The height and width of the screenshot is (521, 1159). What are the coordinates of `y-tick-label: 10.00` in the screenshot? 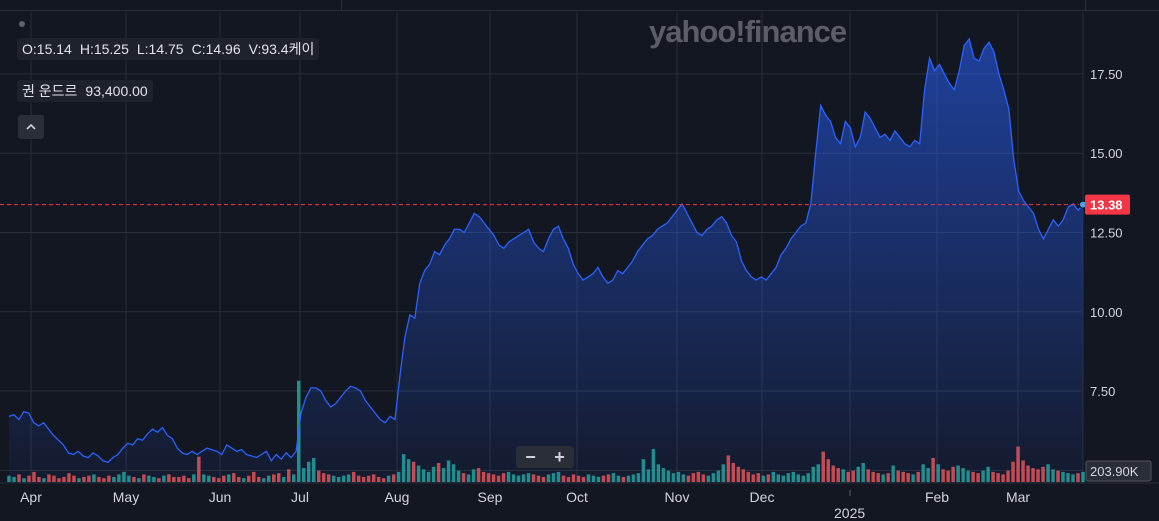 It's located at (1106, 312).